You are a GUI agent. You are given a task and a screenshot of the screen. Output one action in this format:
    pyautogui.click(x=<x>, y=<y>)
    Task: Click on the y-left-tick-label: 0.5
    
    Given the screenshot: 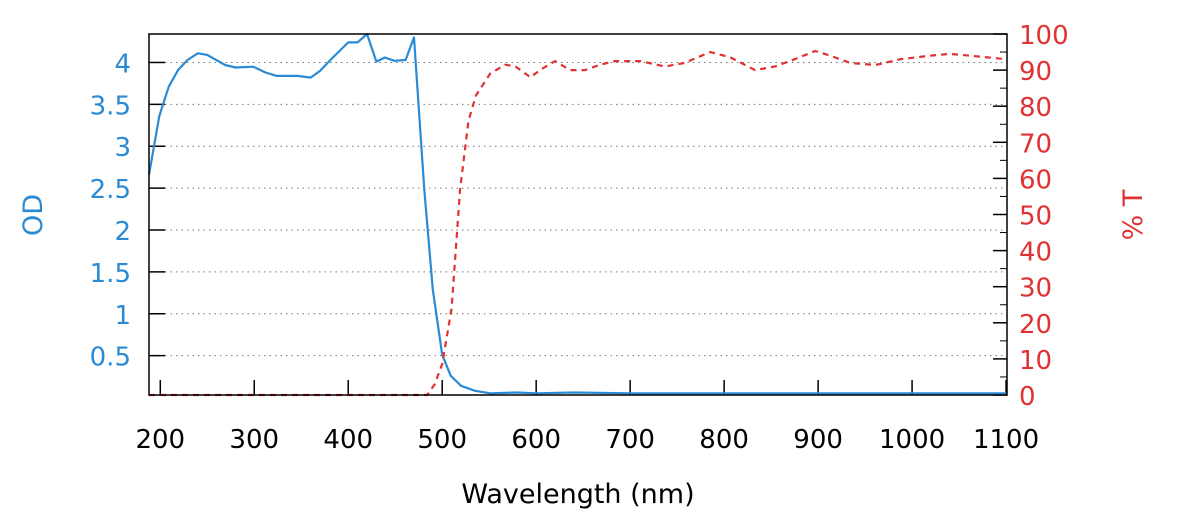 What is the action you would take?
    pyautogui.click(x=110, y=358)
    